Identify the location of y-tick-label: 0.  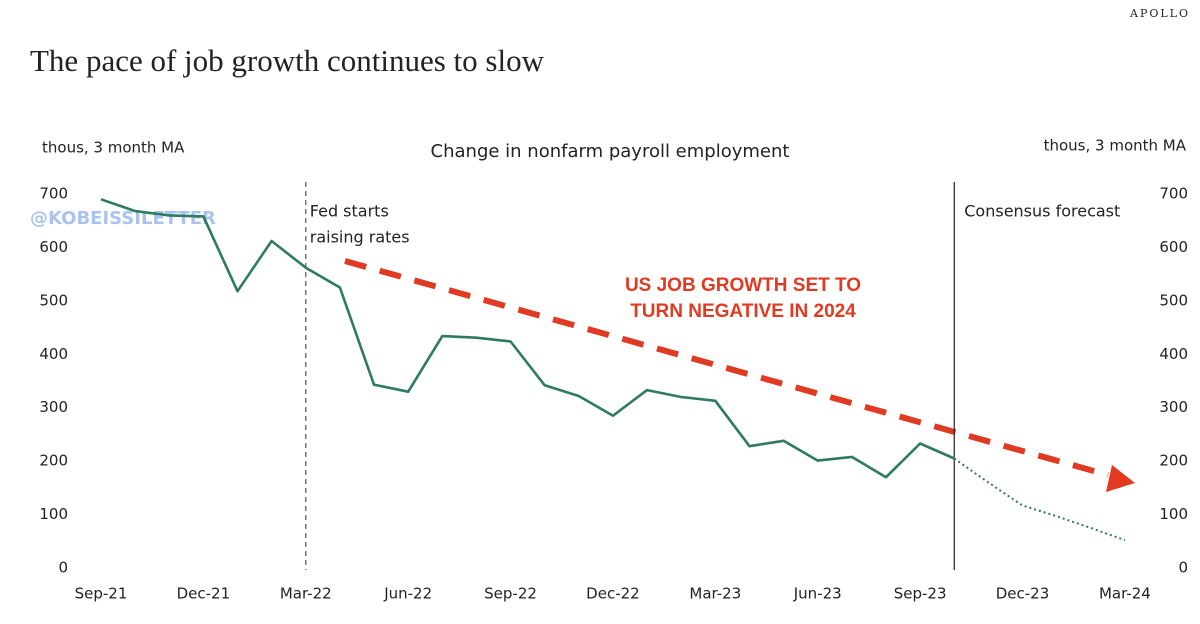
(63, 568).